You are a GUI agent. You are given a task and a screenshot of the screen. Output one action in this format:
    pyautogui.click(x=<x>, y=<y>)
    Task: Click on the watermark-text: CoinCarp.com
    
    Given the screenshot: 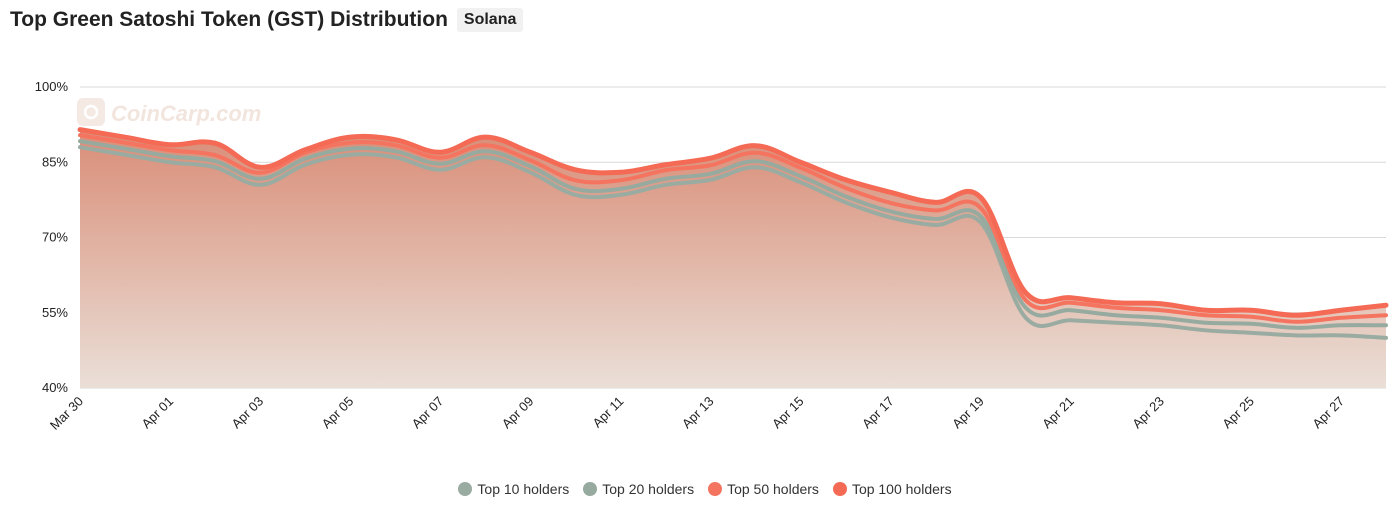 What is the action you would take?
    pyautogui.click(x=186, y=113)
    